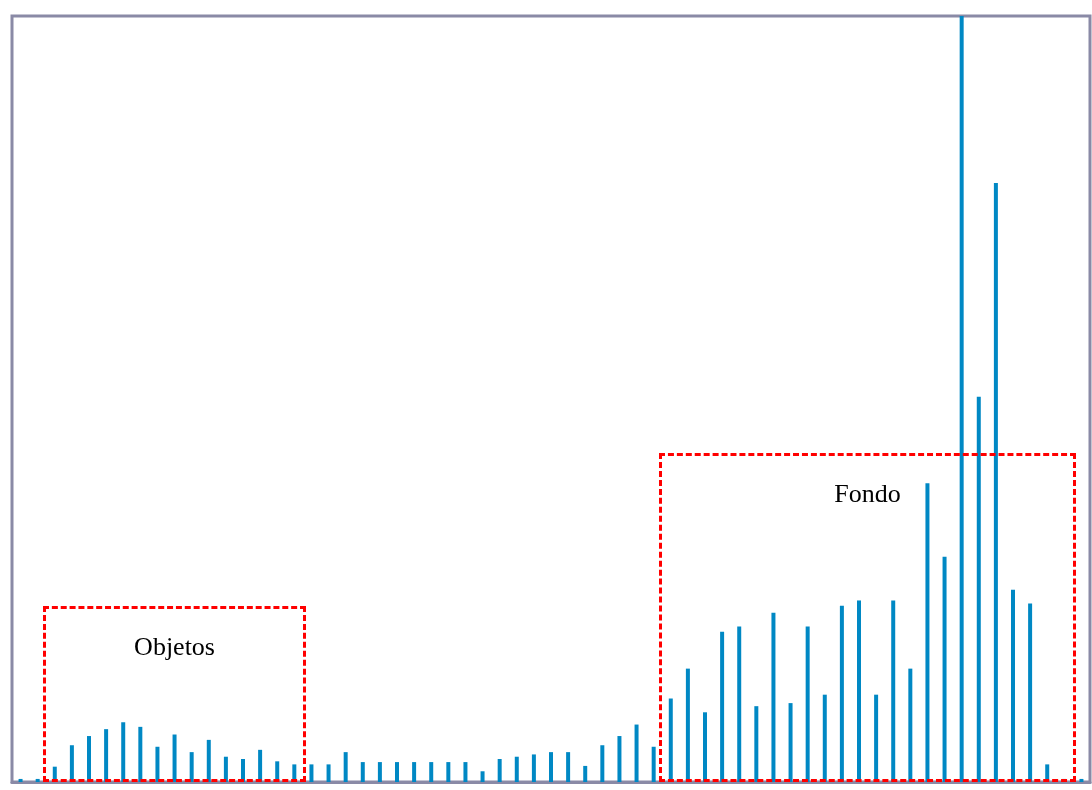 Image resolution: width=1092 pixels, height=790 pixels. I want to click on annotation: Fondo, so click(867, 493).